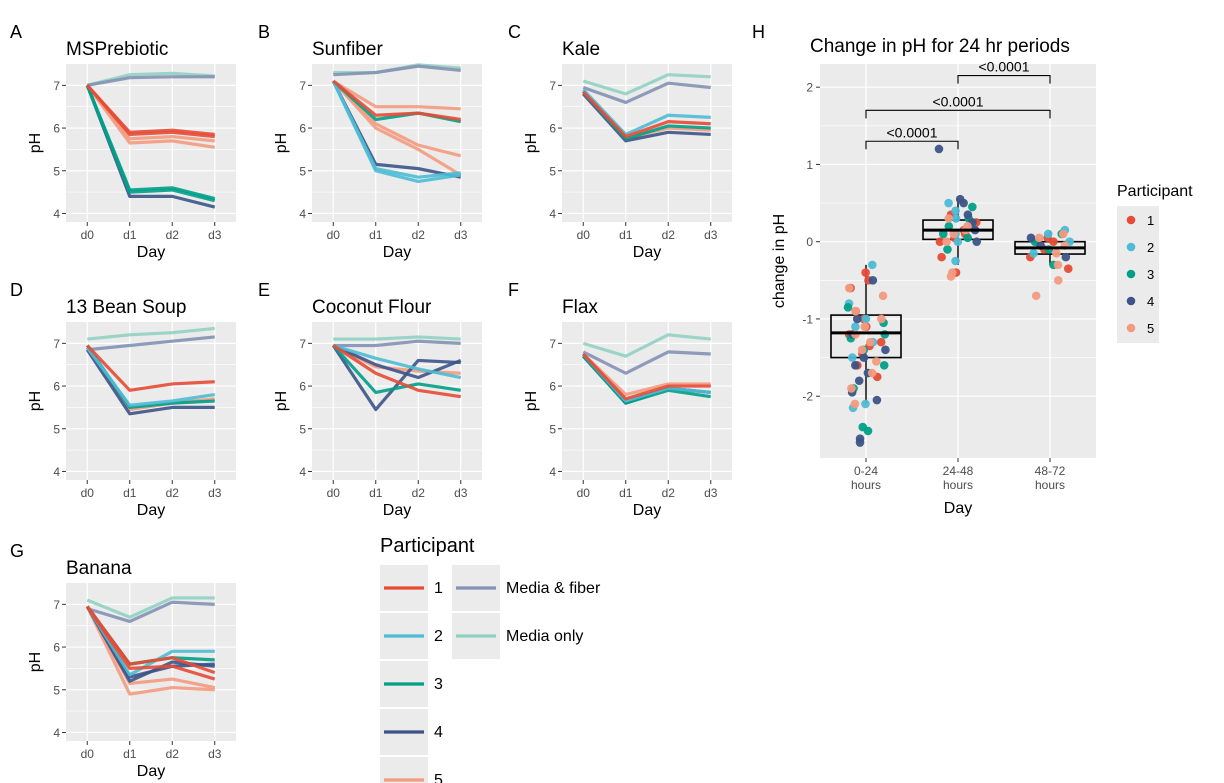 This screenshot has height=783, width=1224. I want to click on panel-label: D, so click(16, 290).